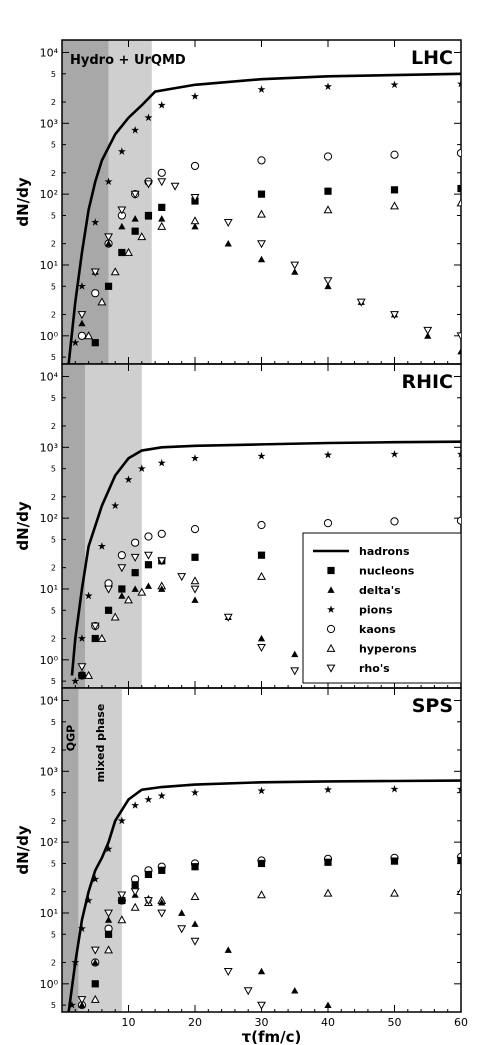 This screenshot has height=1045, width=485. Describe the element at coordinates (49, 984) in the screenshot. I see `y-tick-label: 10⁰` at that location.